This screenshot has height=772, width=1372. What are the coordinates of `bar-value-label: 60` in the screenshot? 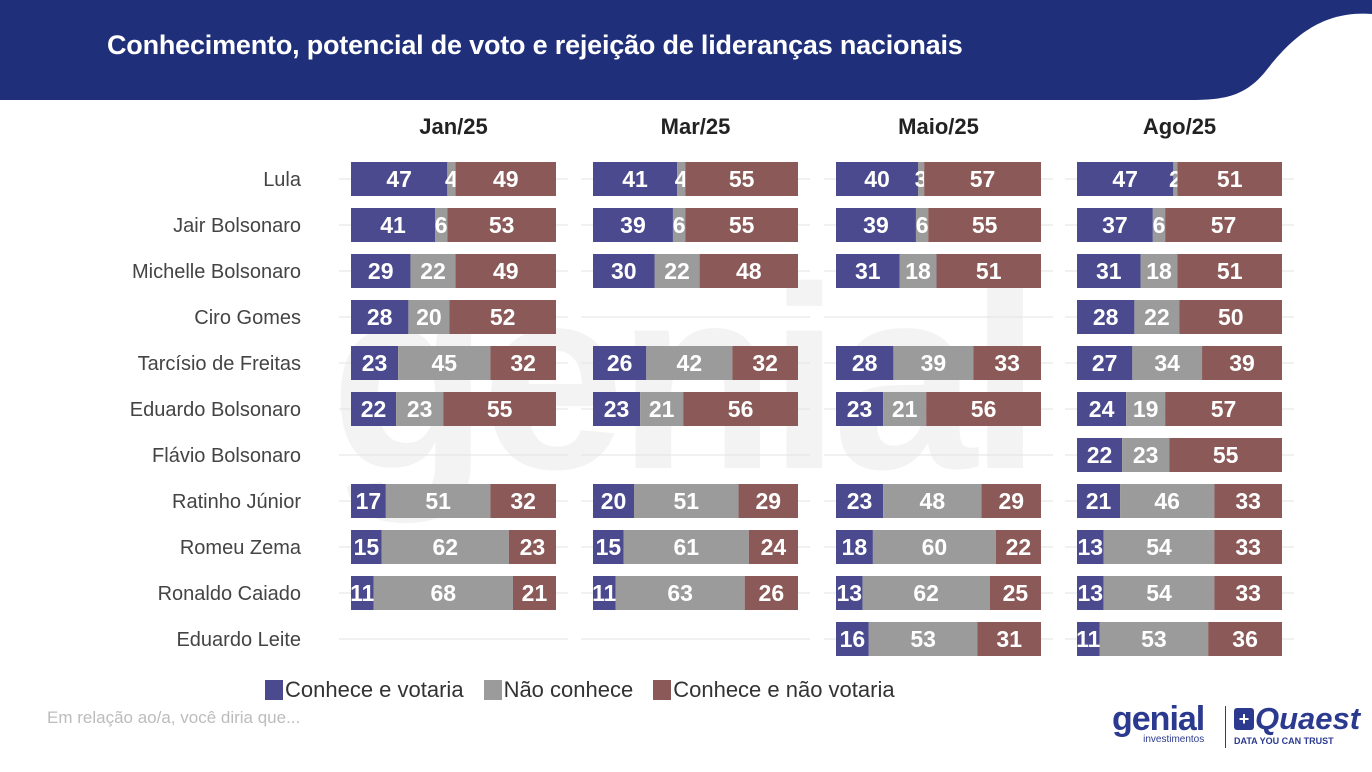 It's located at (935, 547).